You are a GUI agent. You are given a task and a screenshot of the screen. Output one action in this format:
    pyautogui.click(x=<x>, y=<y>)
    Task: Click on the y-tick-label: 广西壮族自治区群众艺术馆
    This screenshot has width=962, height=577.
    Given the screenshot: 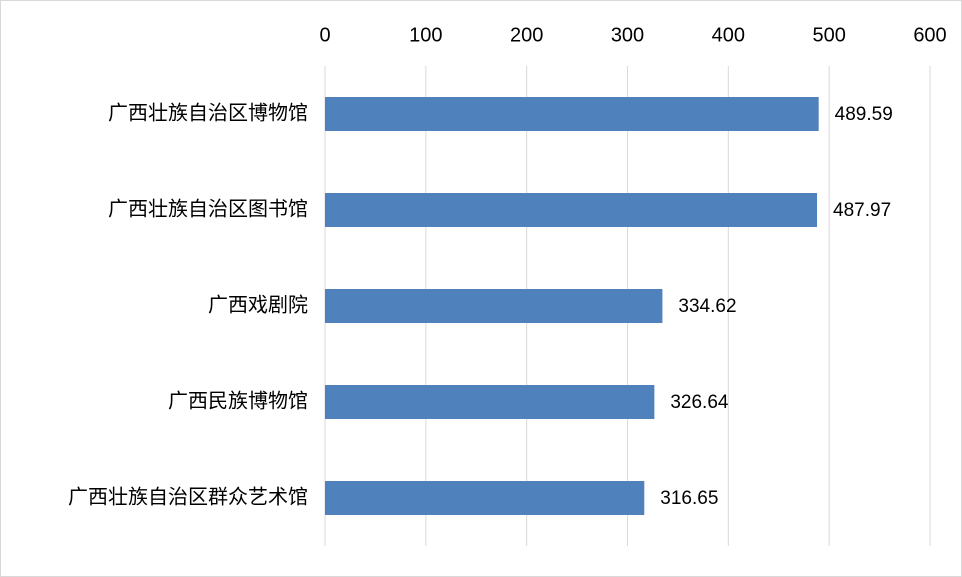 What is the action you would take?
    pyautogui.click(x=188, y=496)
    